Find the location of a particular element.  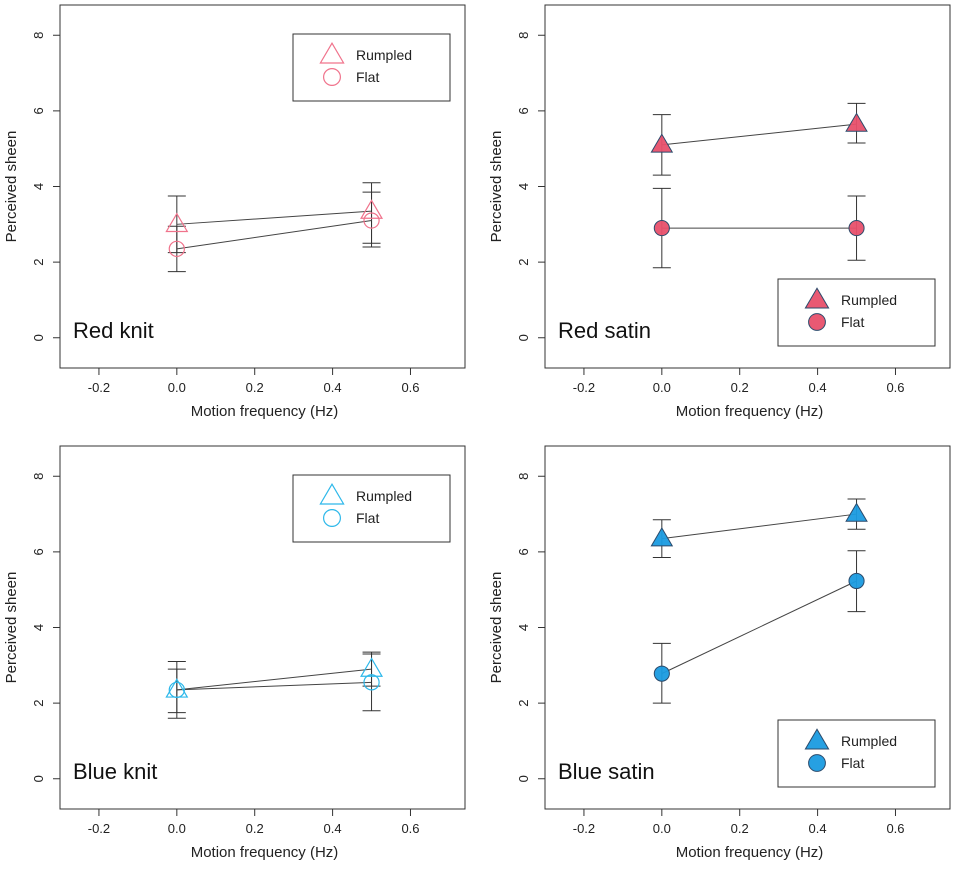

panel-label: Red satin is located at coordinates (604, 330).